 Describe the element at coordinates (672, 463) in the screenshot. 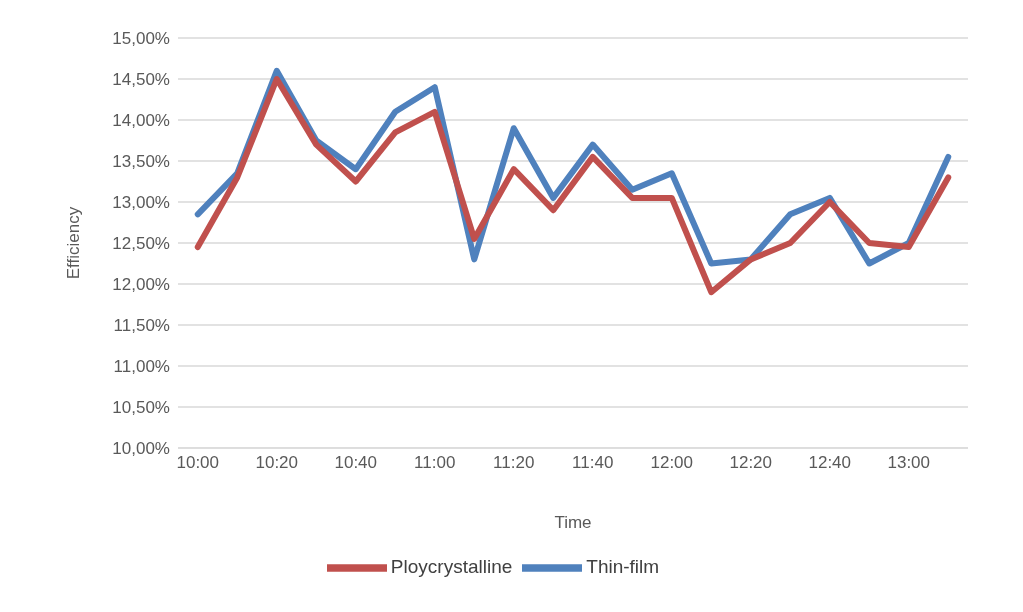

I see `x-tick-label: 12:00` at that location.